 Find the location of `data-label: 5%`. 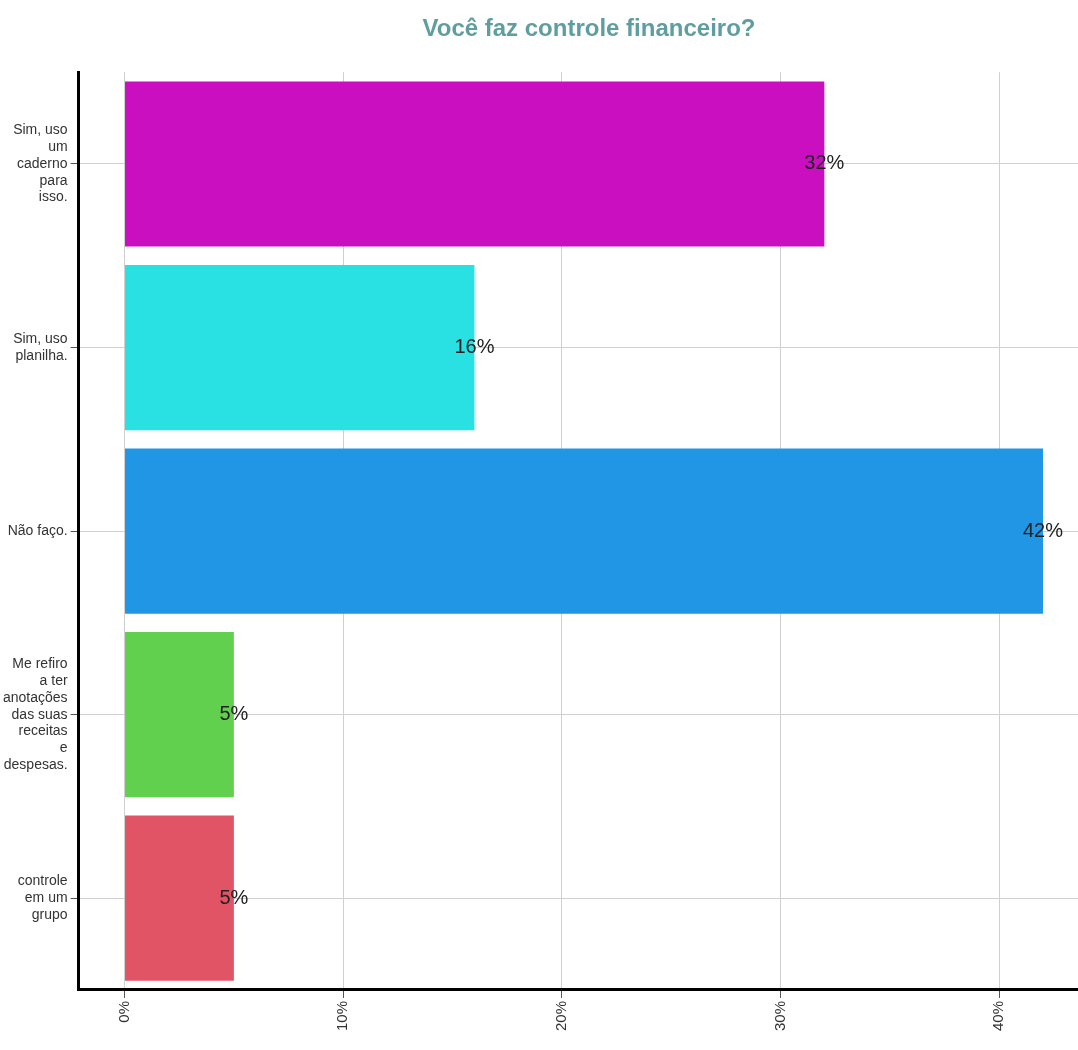

data-label: 5% is located at coordinates (234, 896).